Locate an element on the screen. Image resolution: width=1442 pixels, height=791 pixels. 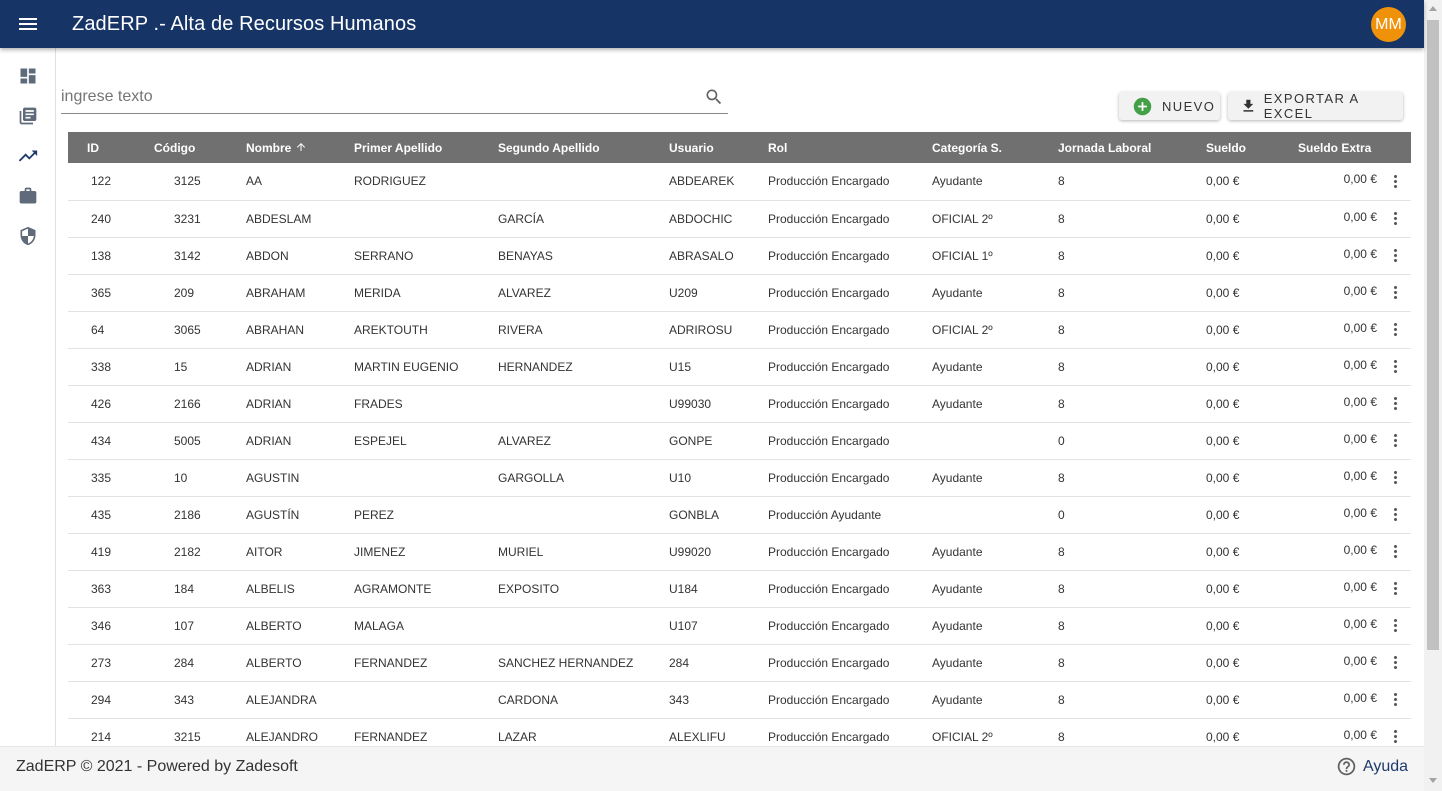
cell-codigo: 3142 is located at coordinates (187, 255).